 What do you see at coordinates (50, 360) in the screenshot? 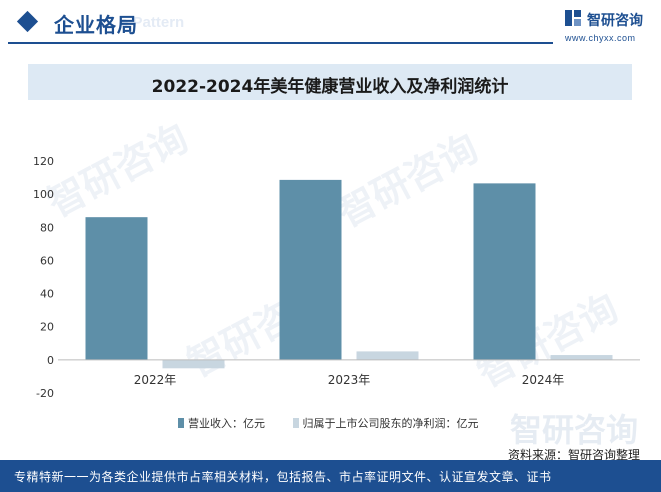
I see `y-tick-label: 0` at bounding box center [50, 360].